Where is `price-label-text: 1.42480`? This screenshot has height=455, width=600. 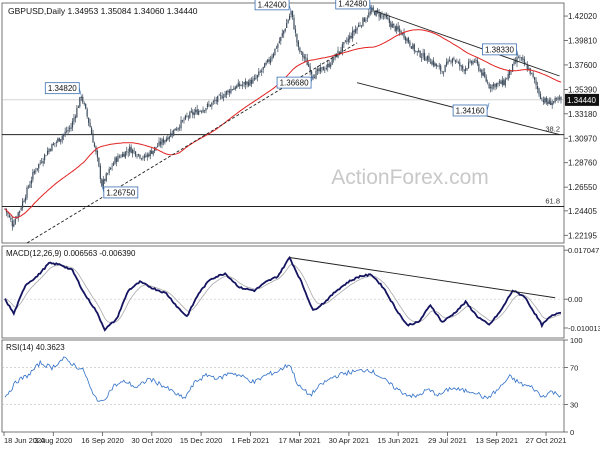 price-label-text: 1.42480 is located at coordinates (352, 4).